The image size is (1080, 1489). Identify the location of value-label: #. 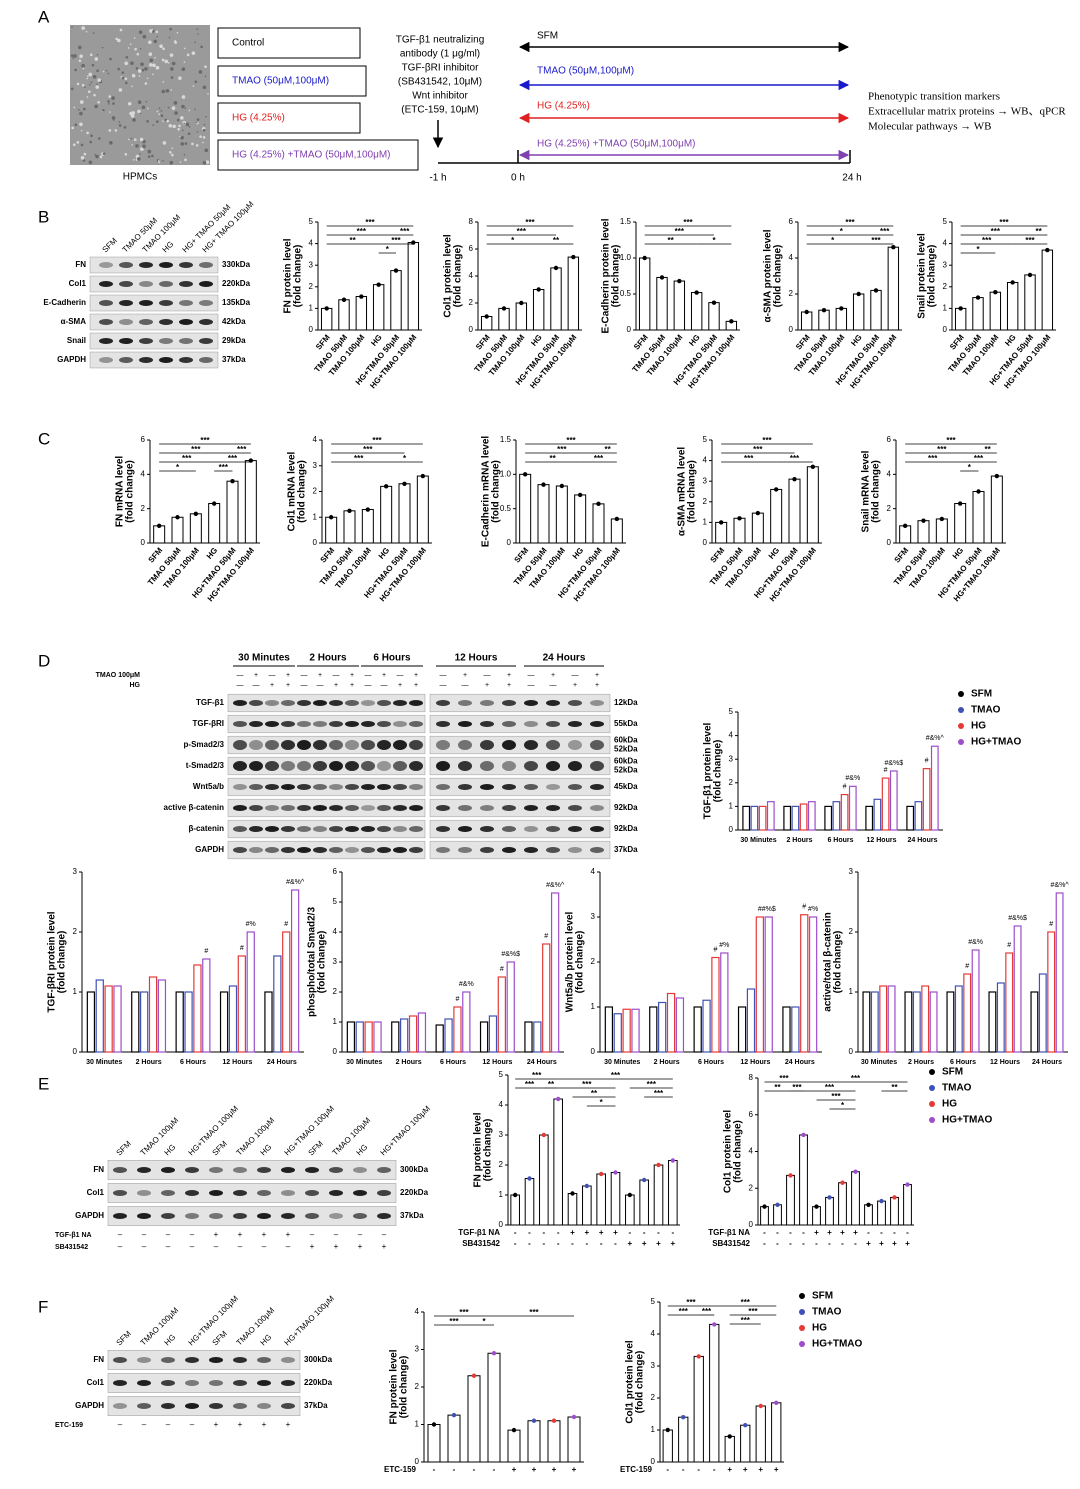
(967, 966).